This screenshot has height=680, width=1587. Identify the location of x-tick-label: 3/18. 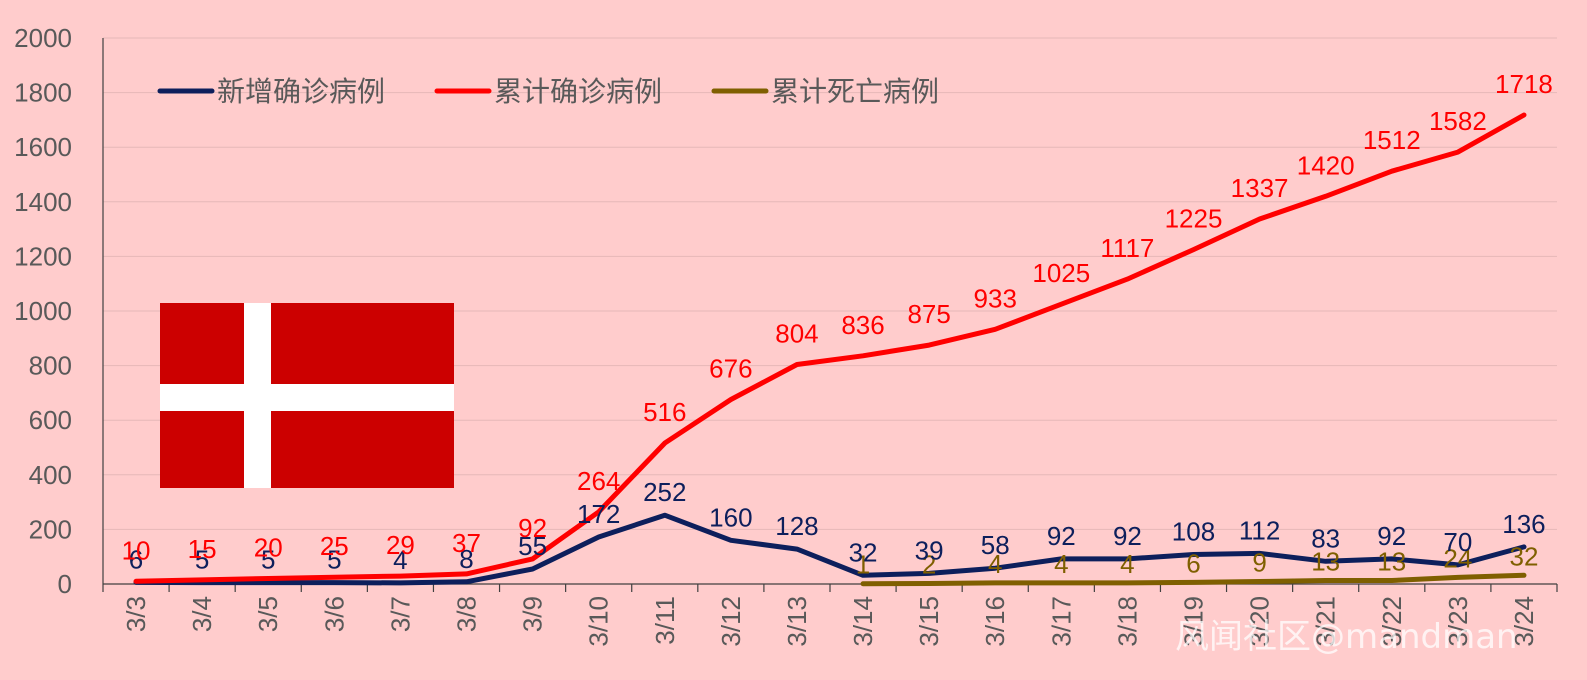
(1127, 621).